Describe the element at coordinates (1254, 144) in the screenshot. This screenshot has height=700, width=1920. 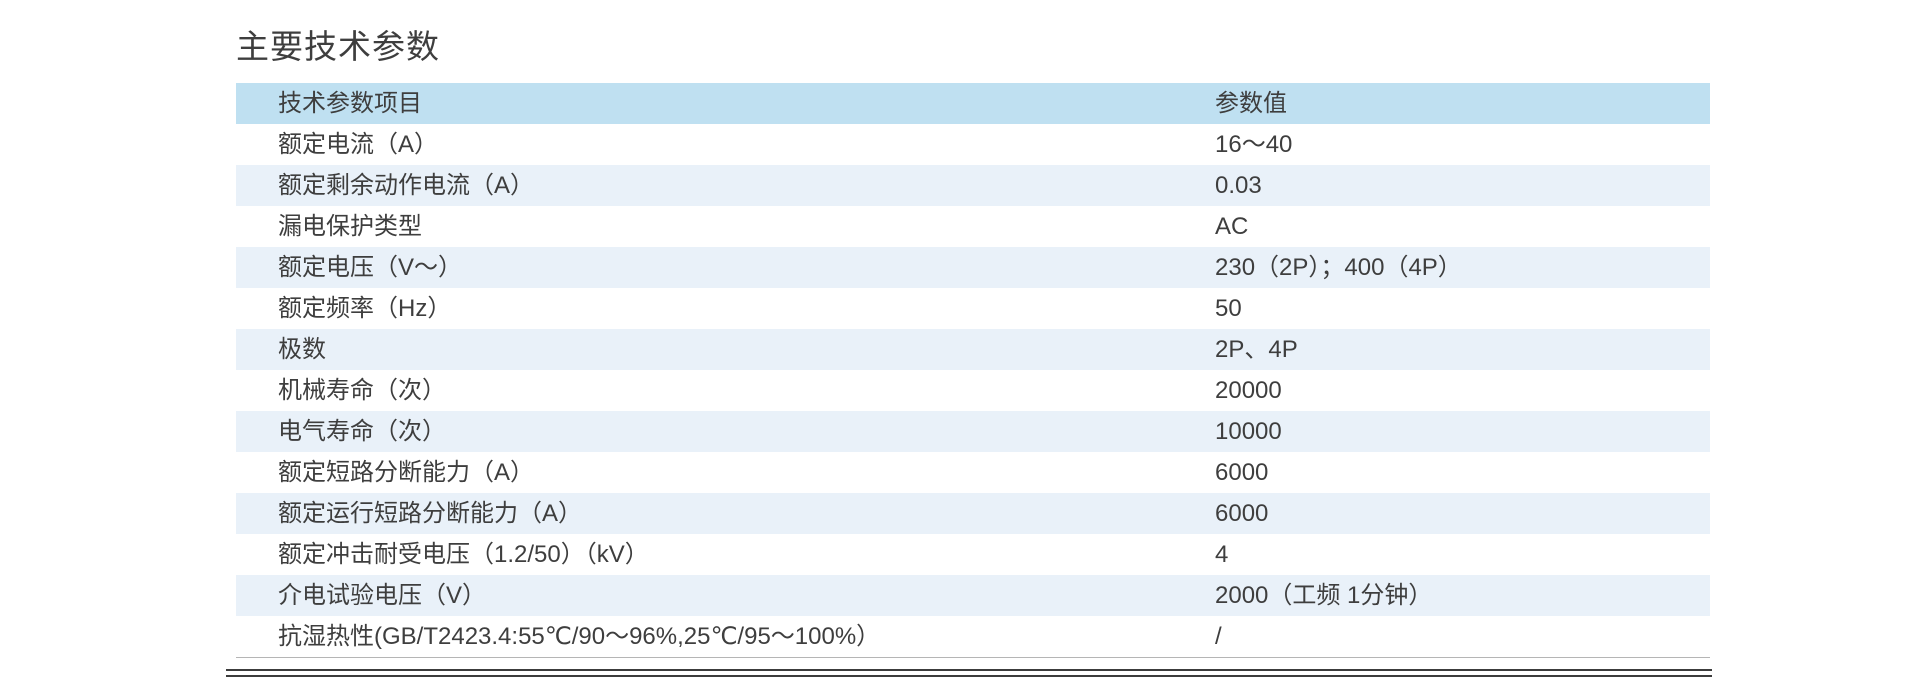
I see `param-value-cell: 16～40` at that location.